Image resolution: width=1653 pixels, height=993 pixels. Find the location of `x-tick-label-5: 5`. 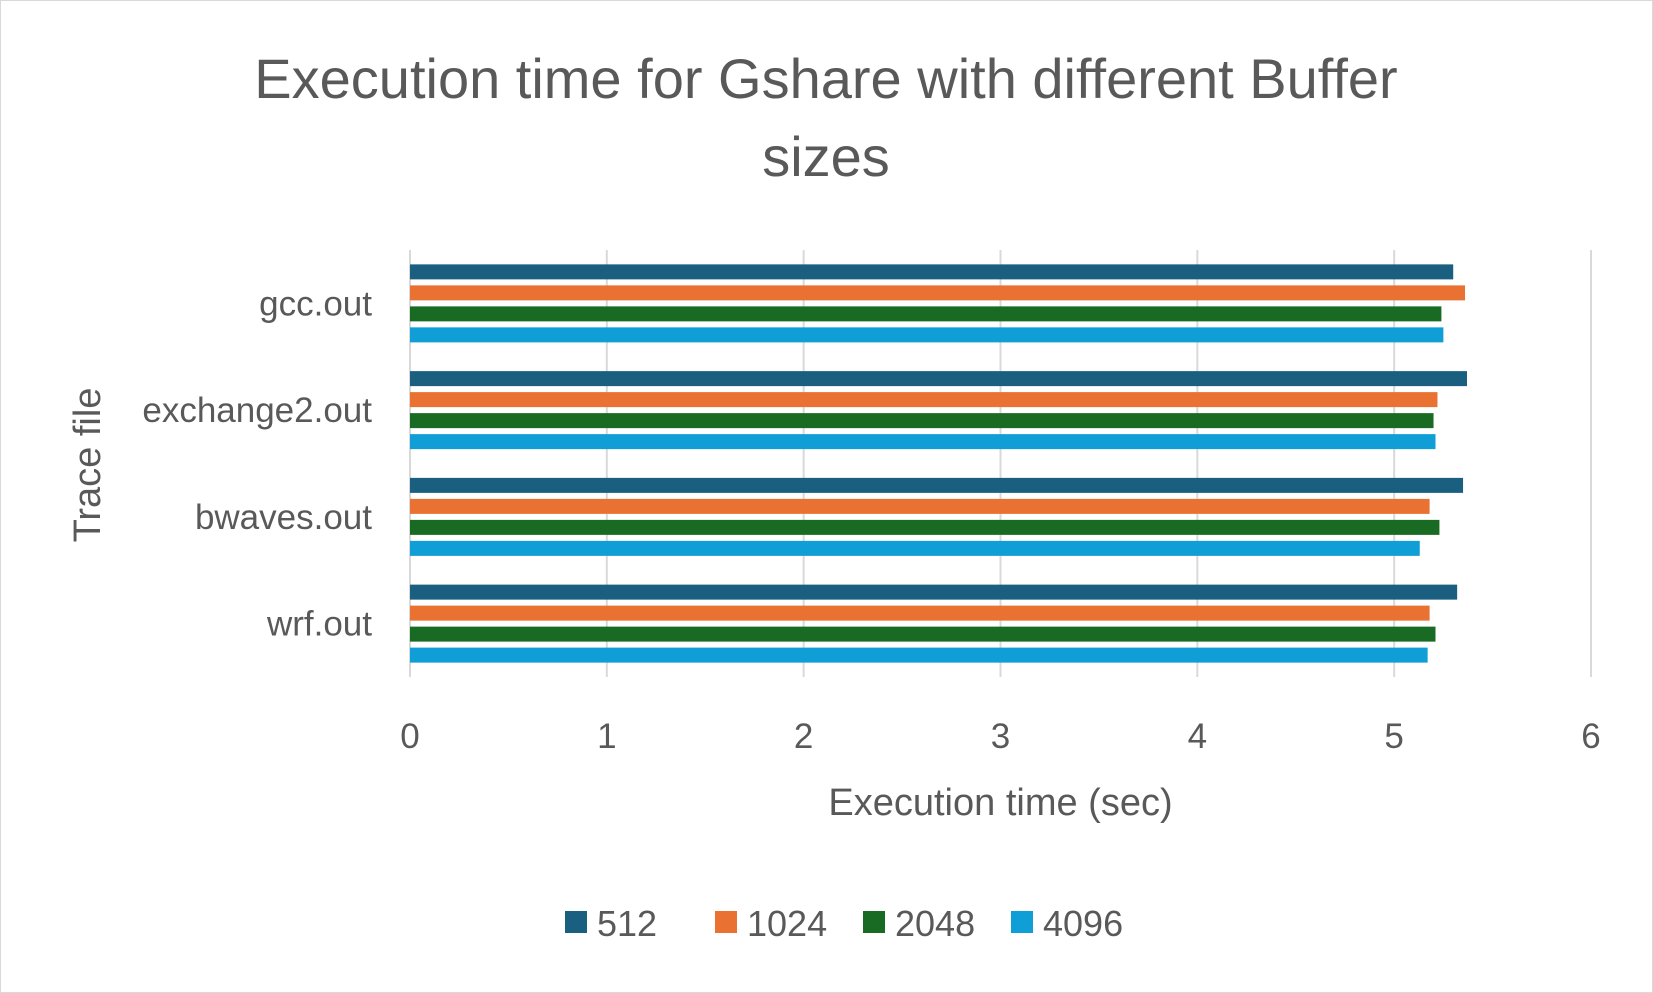

x-tick-label-5: 5 is located at coordinates (1393, 736).